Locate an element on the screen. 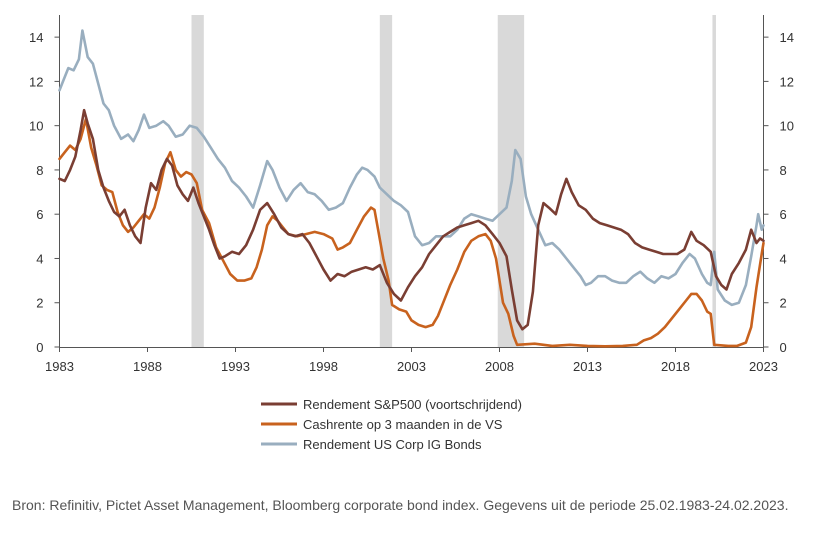 Image resolution: width=815 pixels, height=538 pixels. y-tick-label-right: 4 is located at coordinates (783, 258).